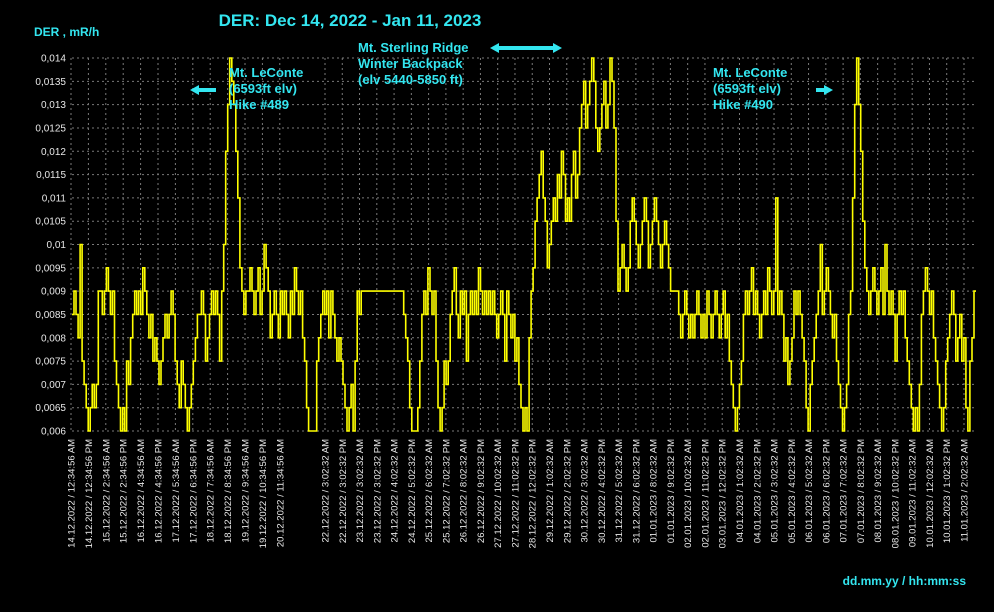  I want to click on x-tick-label: 17.12.2022 / 6:34:56 PM, so click(193, 491).